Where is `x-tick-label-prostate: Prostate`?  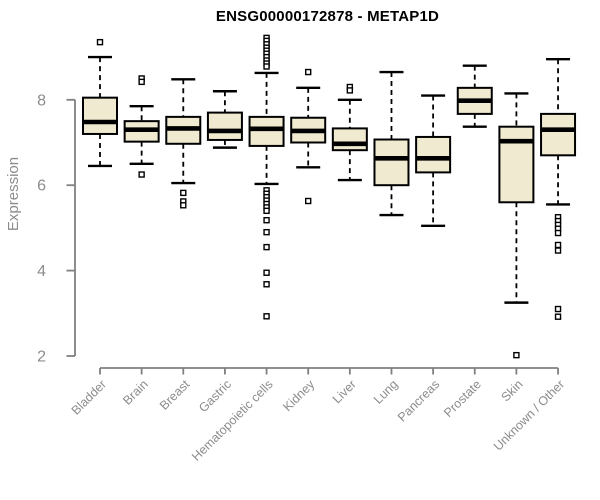
x-tick-label-prostate: Prostate is located at coordinates (462, 398).